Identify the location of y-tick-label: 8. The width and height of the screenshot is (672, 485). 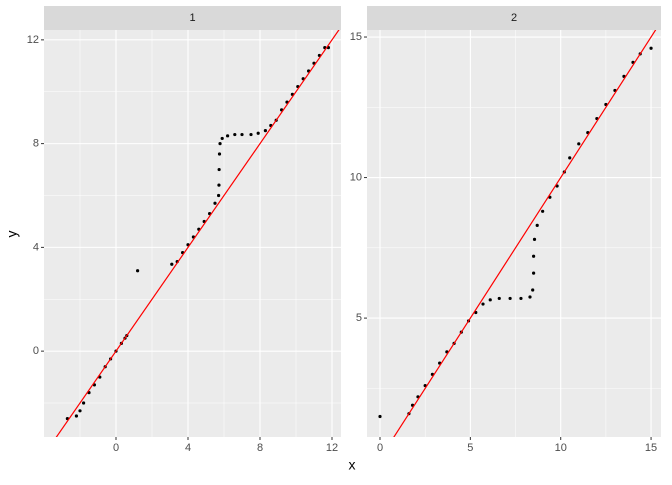
(36, 144).